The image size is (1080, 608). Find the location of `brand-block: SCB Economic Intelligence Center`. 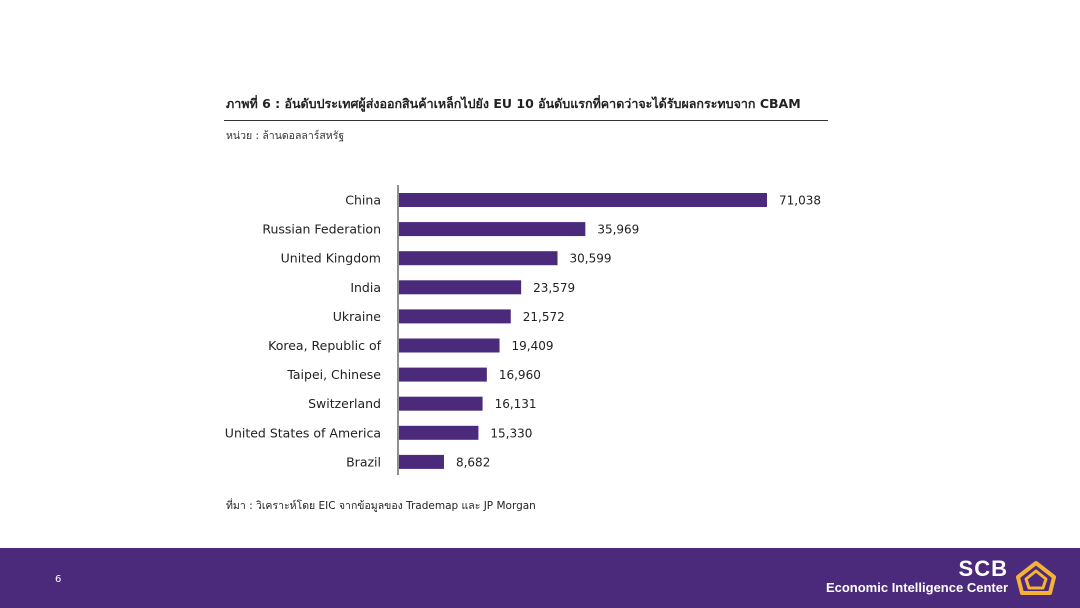

brand-block: SCB Economic Intelligence Center is located at coordinates (917, 577).